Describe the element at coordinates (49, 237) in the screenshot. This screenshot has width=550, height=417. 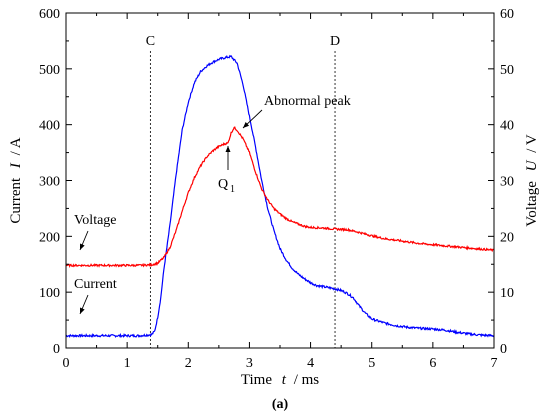
I see `y-left-tick-label: 200` at that location.